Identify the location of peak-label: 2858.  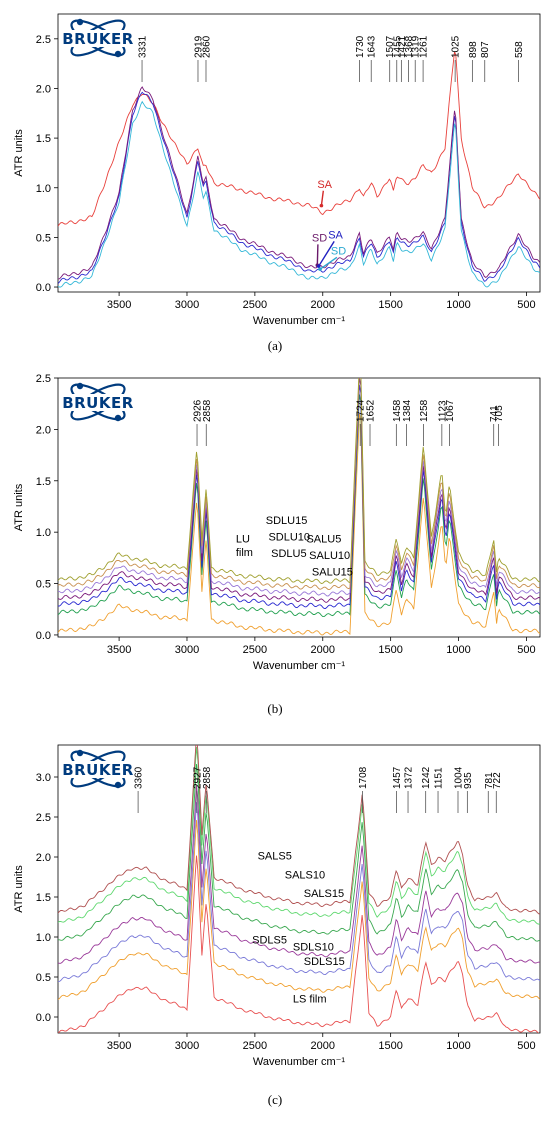
(207, 410).